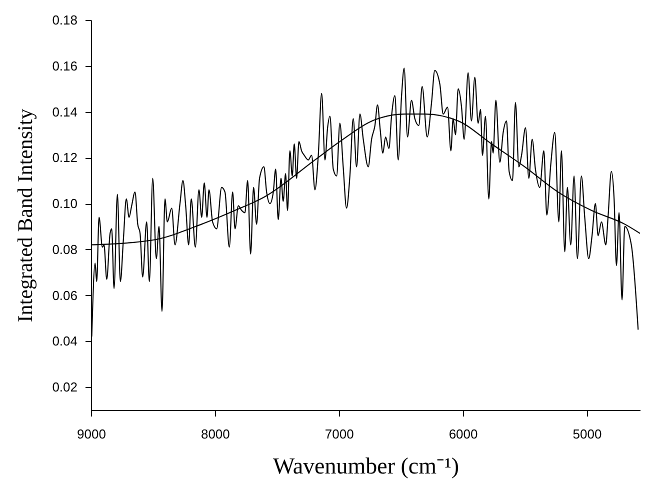 This screenshot has width=647, height=488. I want to click on x-tick-label: 6000, so click(463, 434).